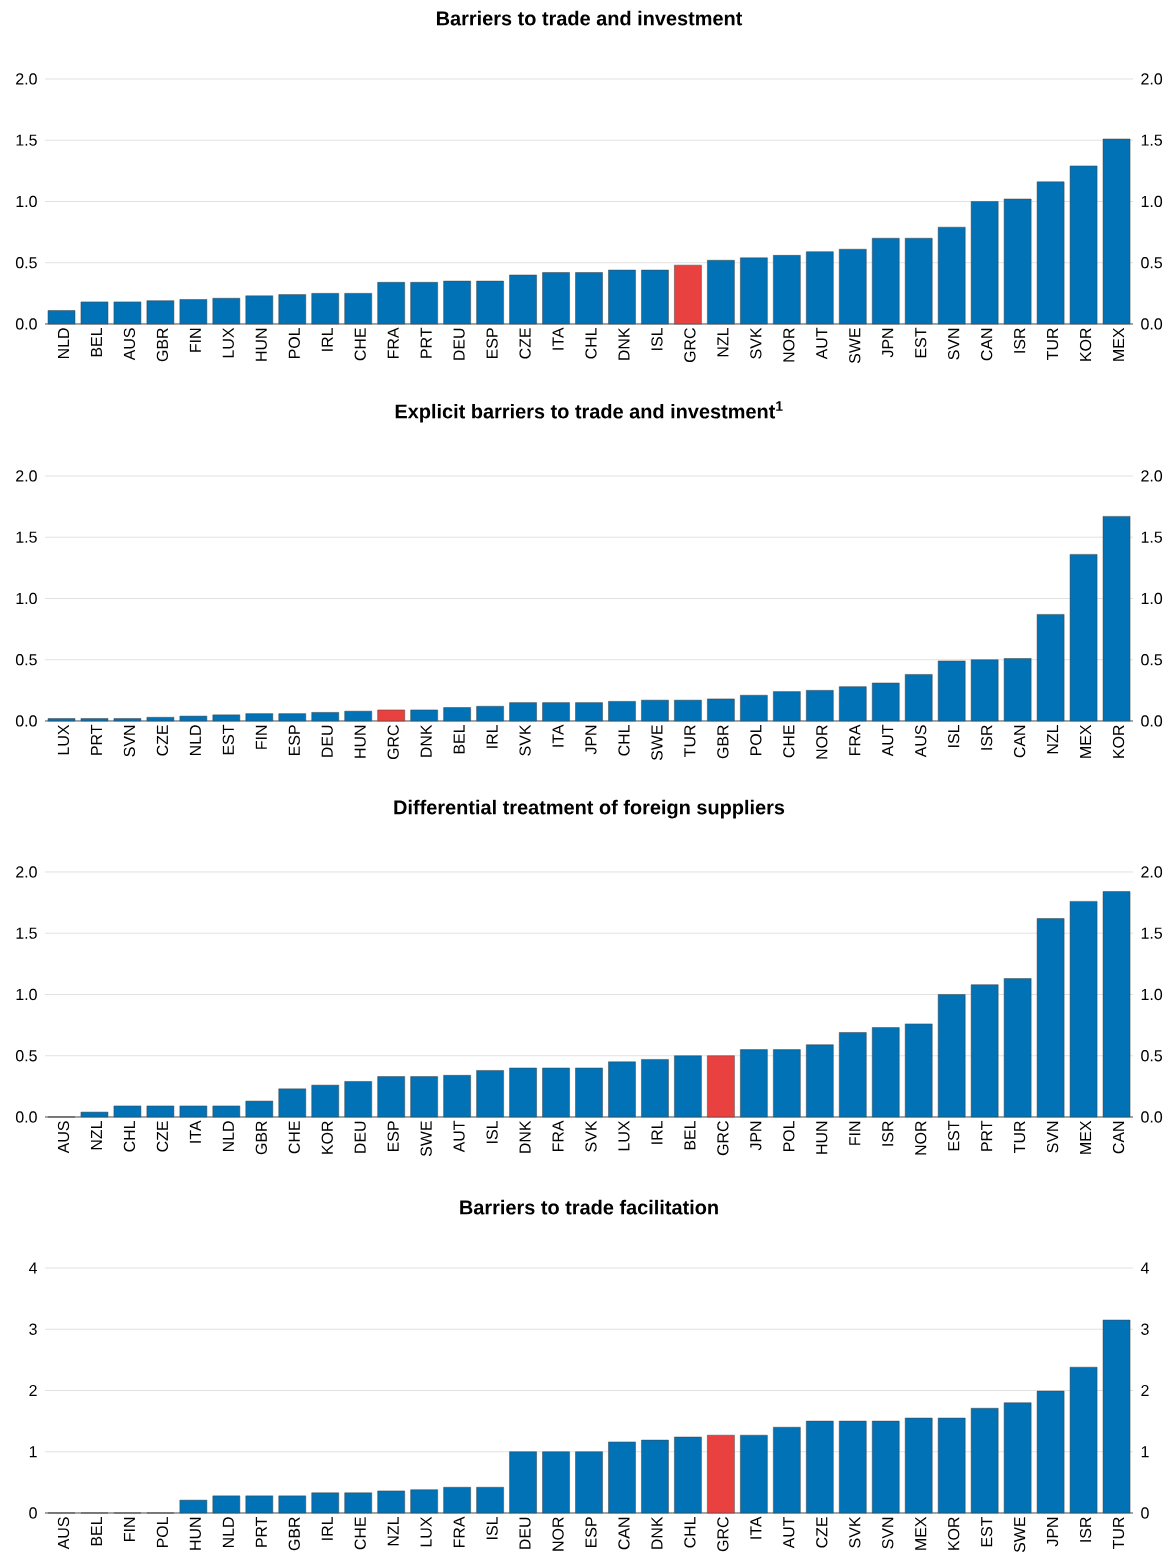 This screenshot has height=1557, width=1171. Describe the element at coordinates (1152, 1117) in the screenshot. I see `y2-tick-label: 0.0` at that location.